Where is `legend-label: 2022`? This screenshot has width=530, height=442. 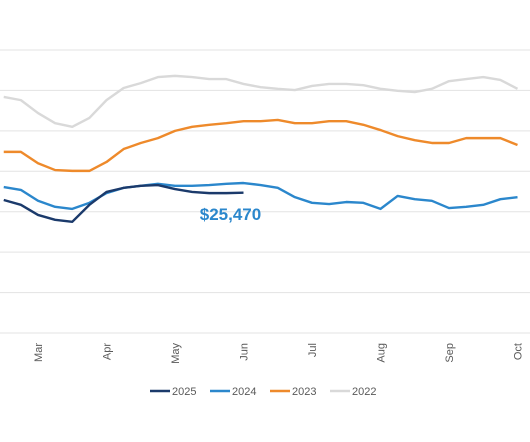 legend-label: 2022 is located at coordinates (364, 392).